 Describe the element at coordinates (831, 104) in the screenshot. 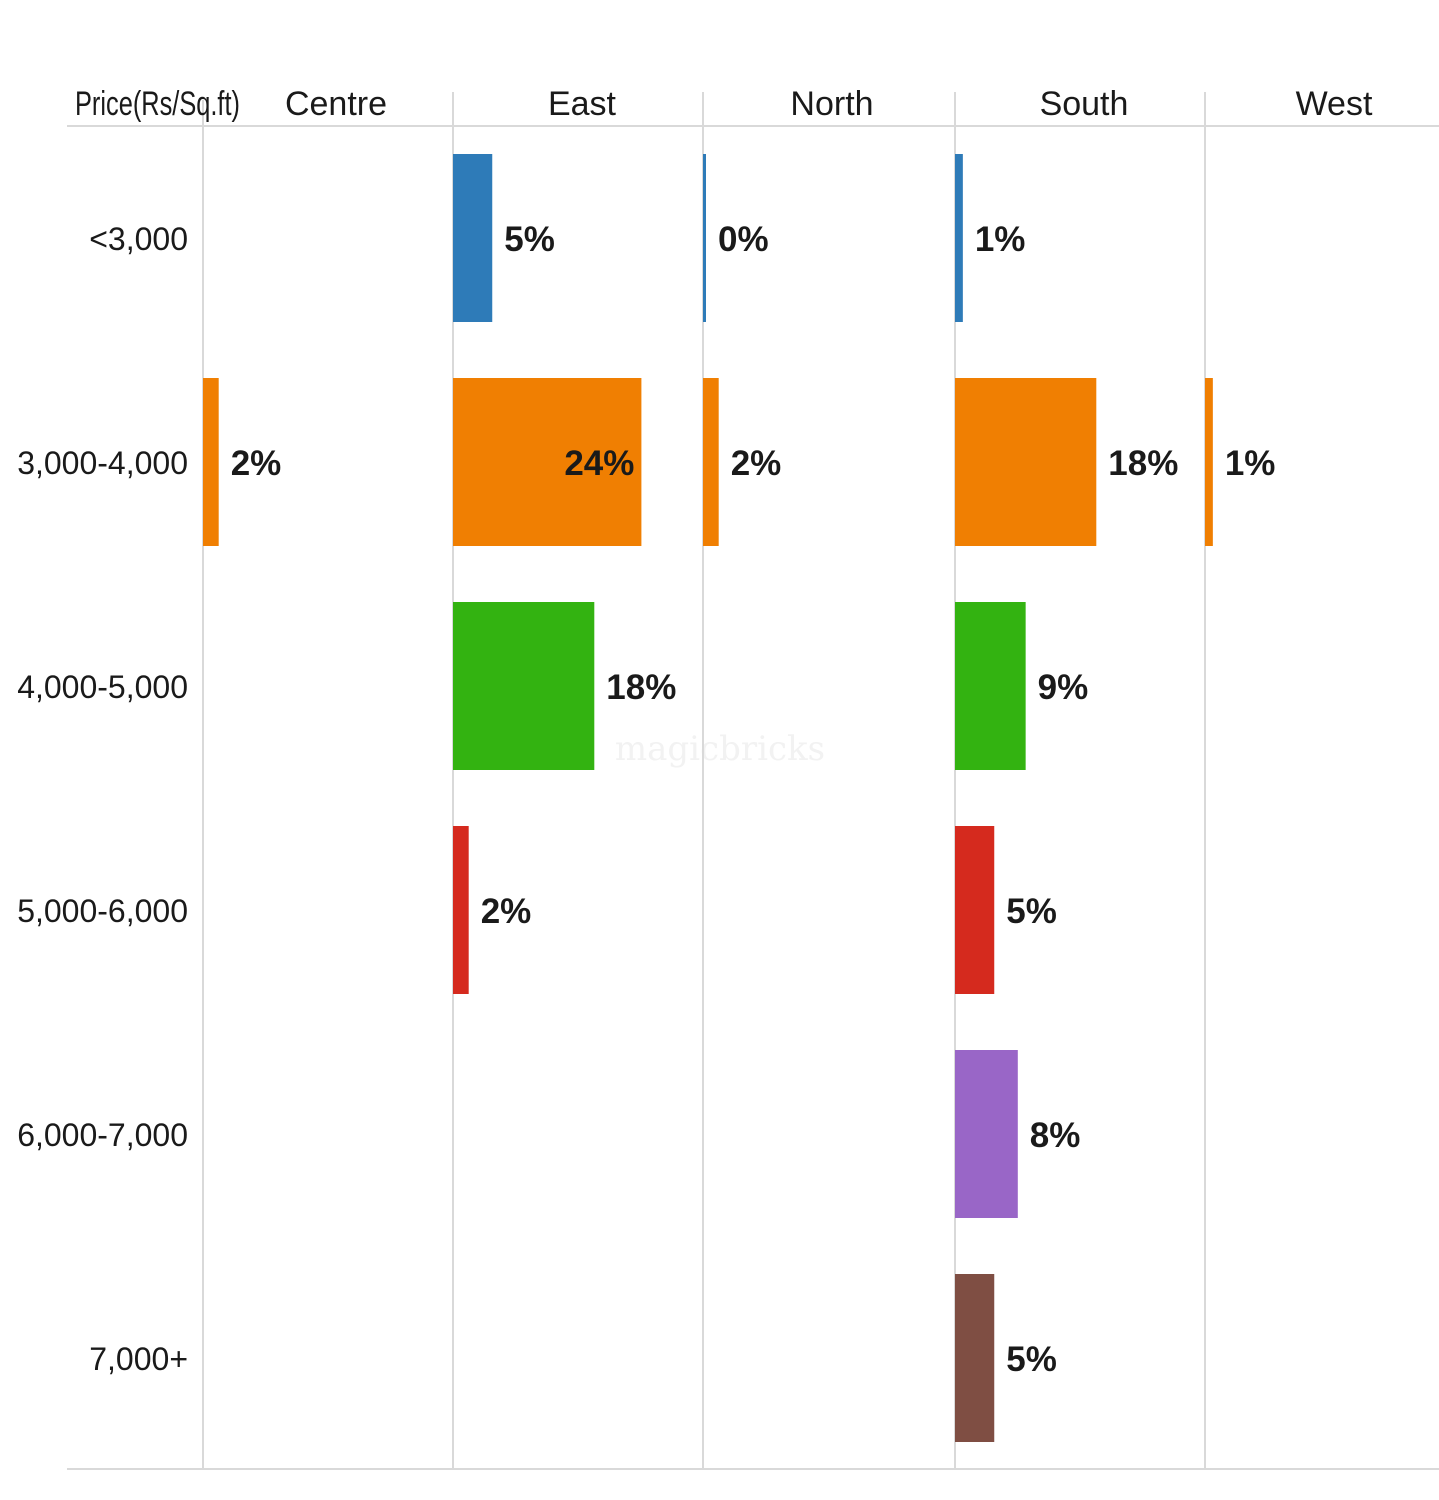

I see `column-header-north: North` at that location.